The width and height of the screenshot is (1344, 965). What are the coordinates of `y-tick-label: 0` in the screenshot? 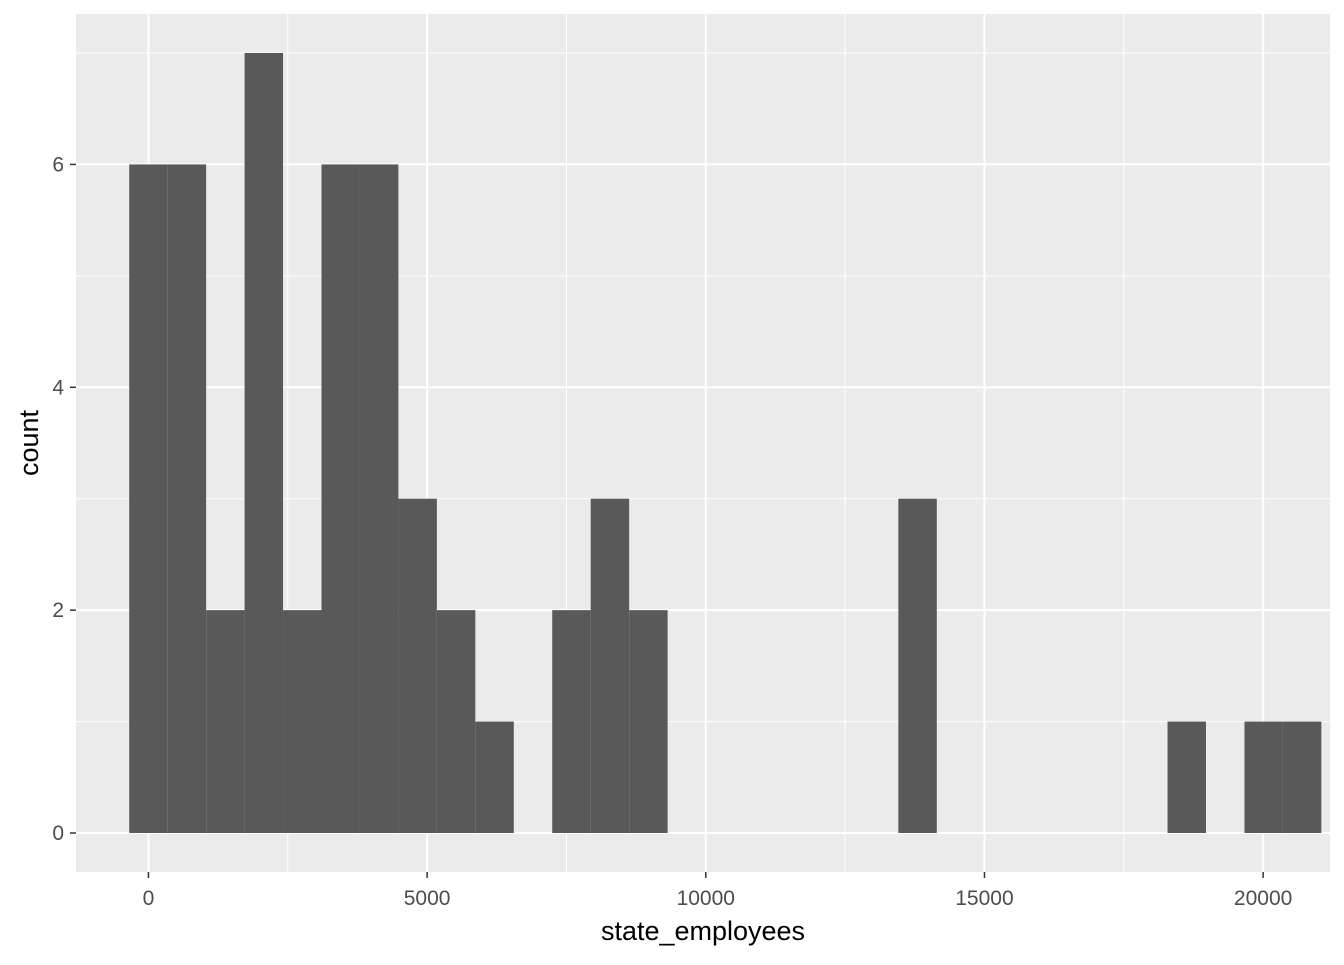 It's located at (58, 833).